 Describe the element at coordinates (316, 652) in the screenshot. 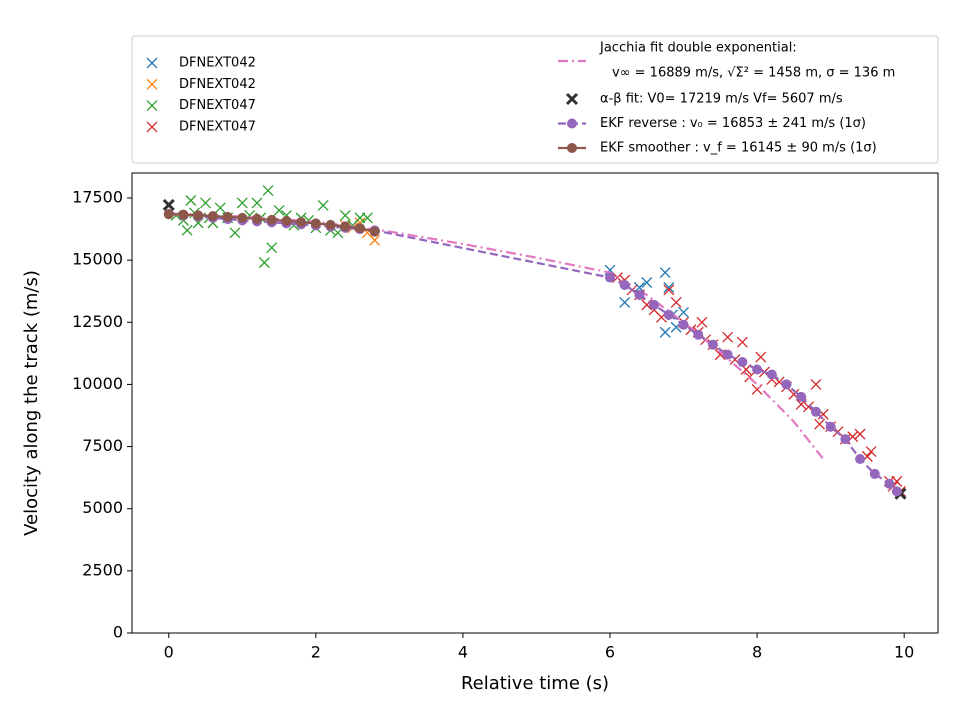

I see `x-tick-label: 2` at that location.